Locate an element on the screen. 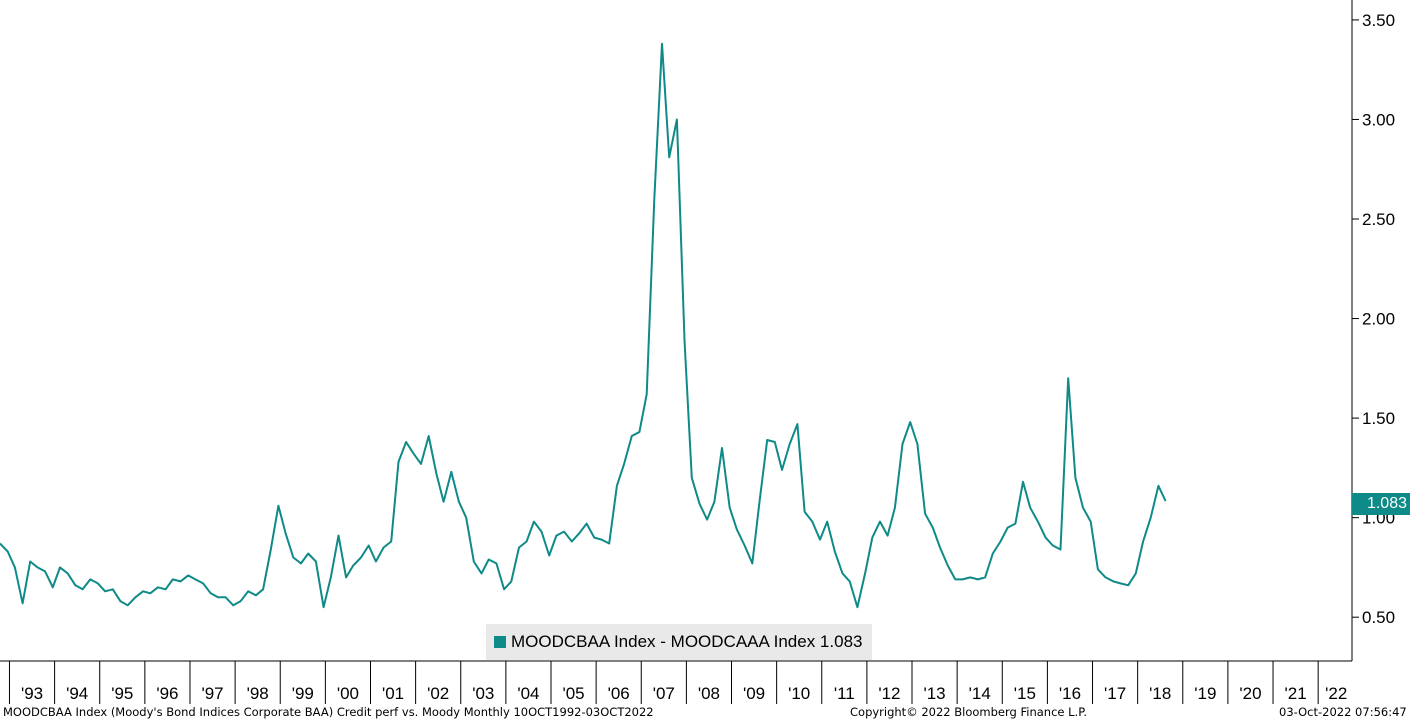  y-axis-ticks: 0.501.001.502.002.503.003.50 is located at coordinates (1373, 319).